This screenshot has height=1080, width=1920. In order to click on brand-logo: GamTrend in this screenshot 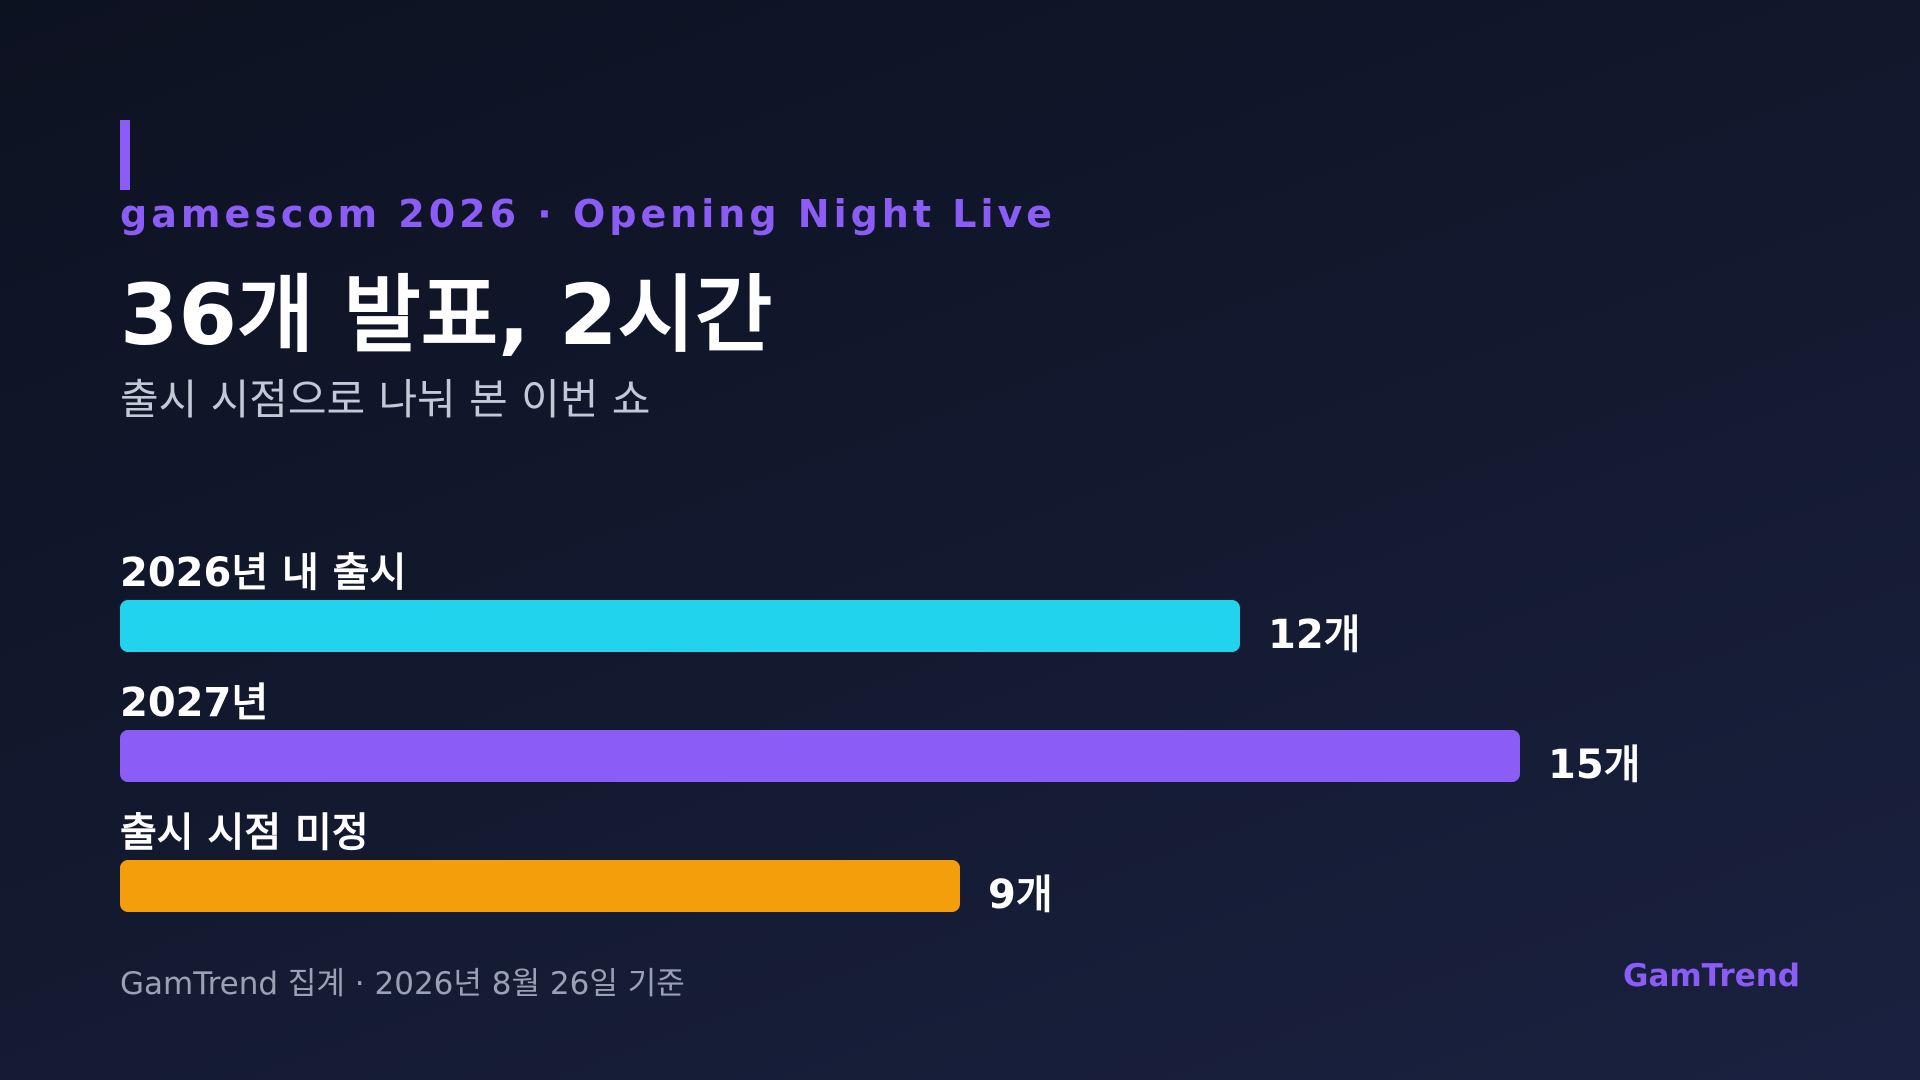, I will do `click(1711, 976)`.